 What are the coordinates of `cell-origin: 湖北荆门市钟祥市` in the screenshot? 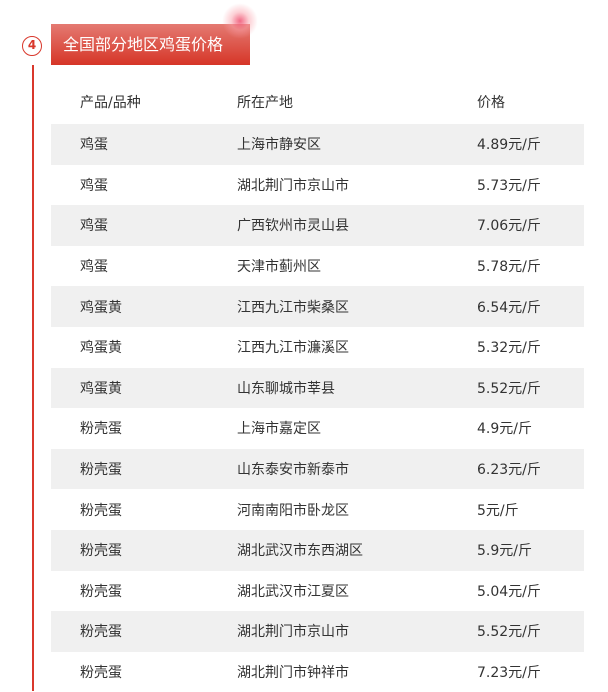 It's located at (293, 673).